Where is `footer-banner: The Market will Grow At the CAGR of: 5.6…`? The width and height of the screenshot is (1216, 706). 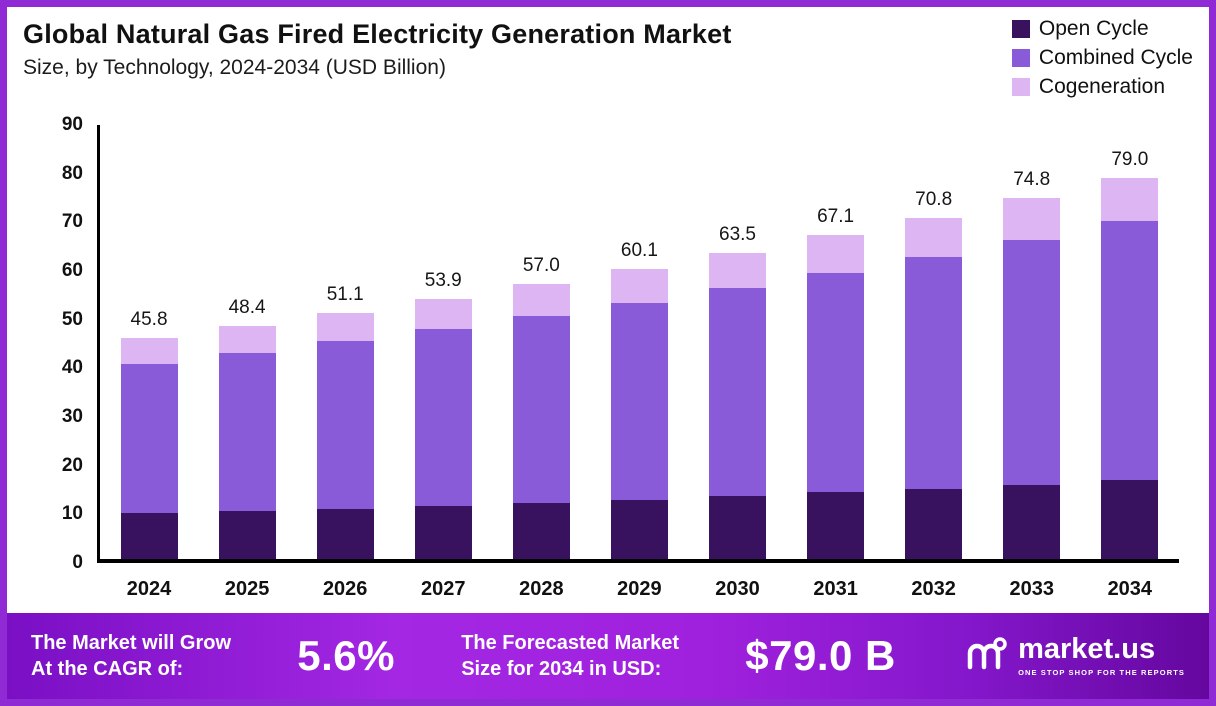 footer-banner: The Market will Grow At the CAGR of: 5.6… is located at coordinates (608, 656).